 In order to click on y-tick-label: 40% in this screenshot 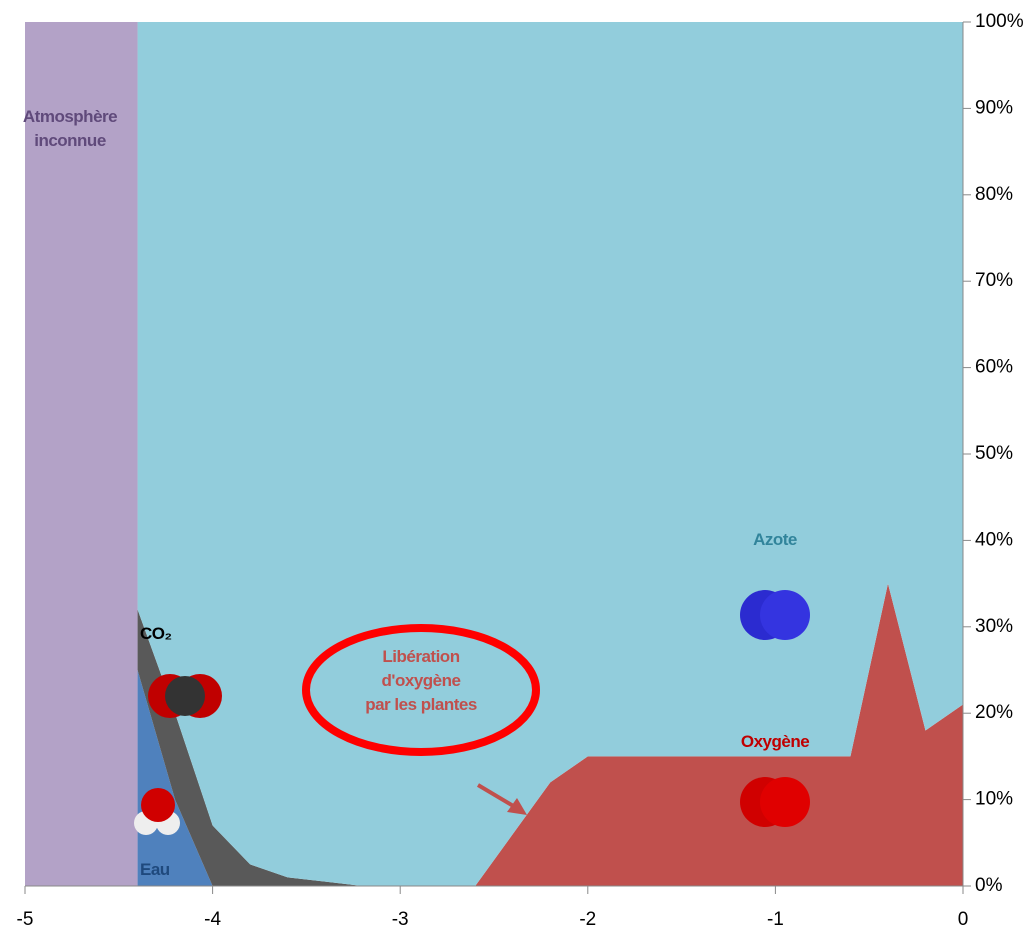, I will do `click(994, 539)`.